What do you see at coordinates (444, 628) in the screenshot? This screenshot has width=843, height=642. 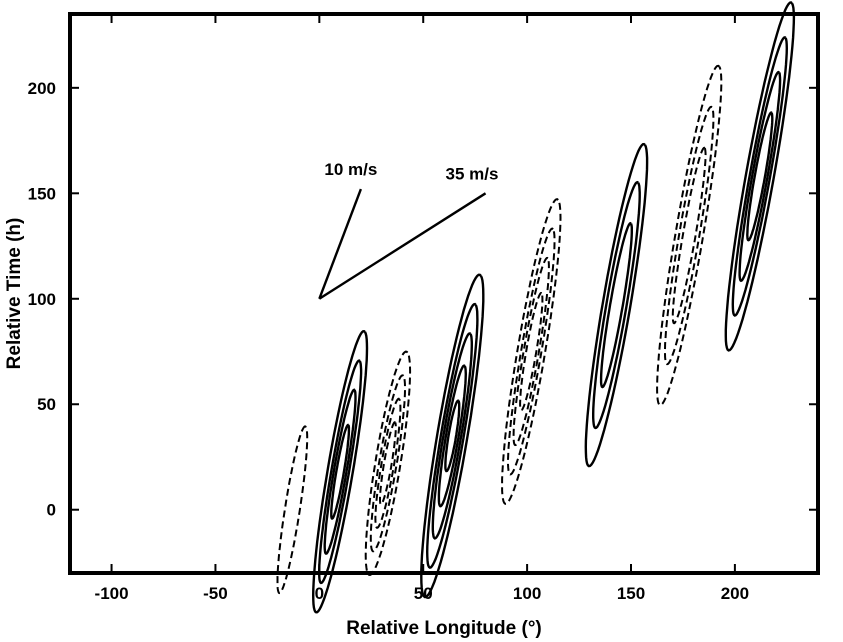 I see `x-axis-title: Relative Longitude (°)` at bounding box center [444, 628].